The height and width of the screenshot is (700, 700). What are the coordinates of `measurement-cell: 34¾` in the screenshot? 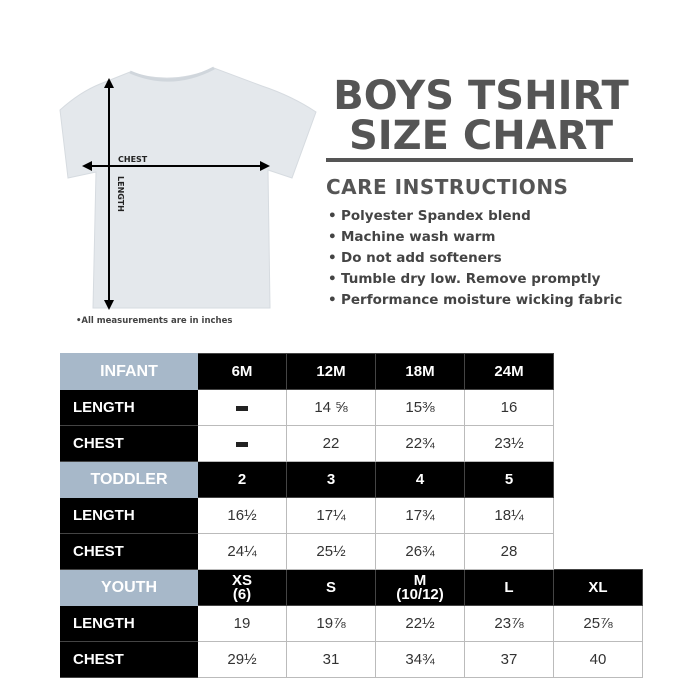 It's located at (420, 659).